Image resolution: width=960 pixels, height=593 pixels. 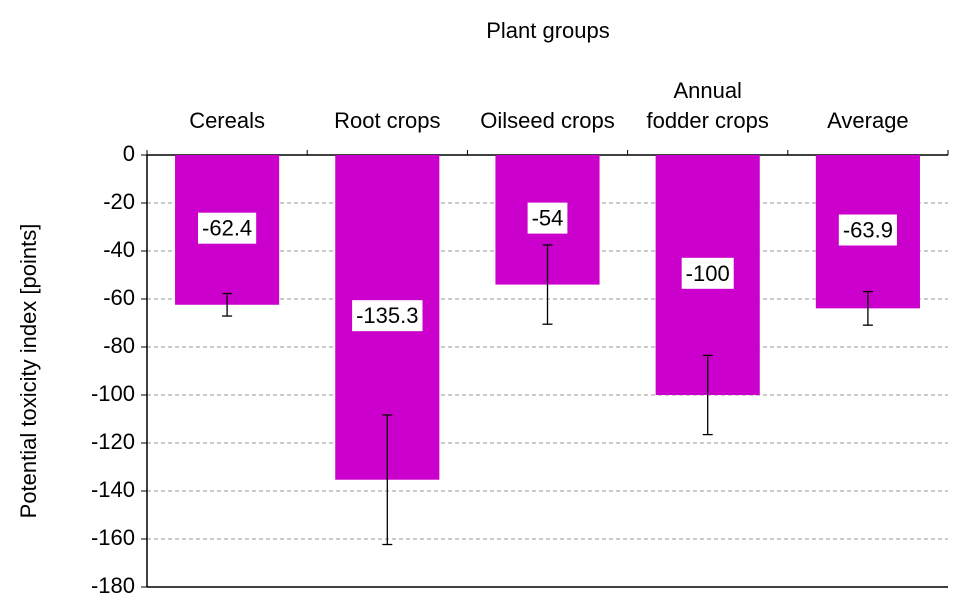 What do you see at coordinates (119, 201) in the screenshot?
I see `y-tick-label: -20` at bounding box center [119, 201].